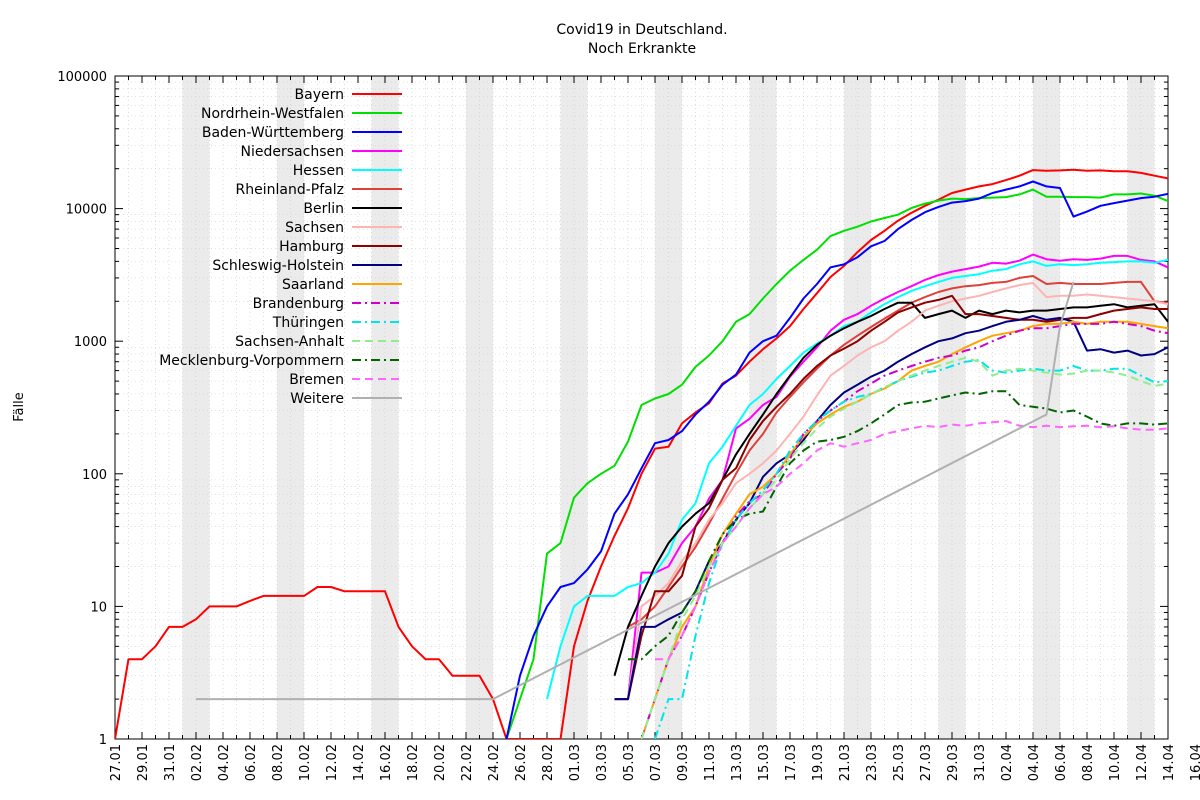  I want to click on x-tick-label: 22.02, so click(467, 762).